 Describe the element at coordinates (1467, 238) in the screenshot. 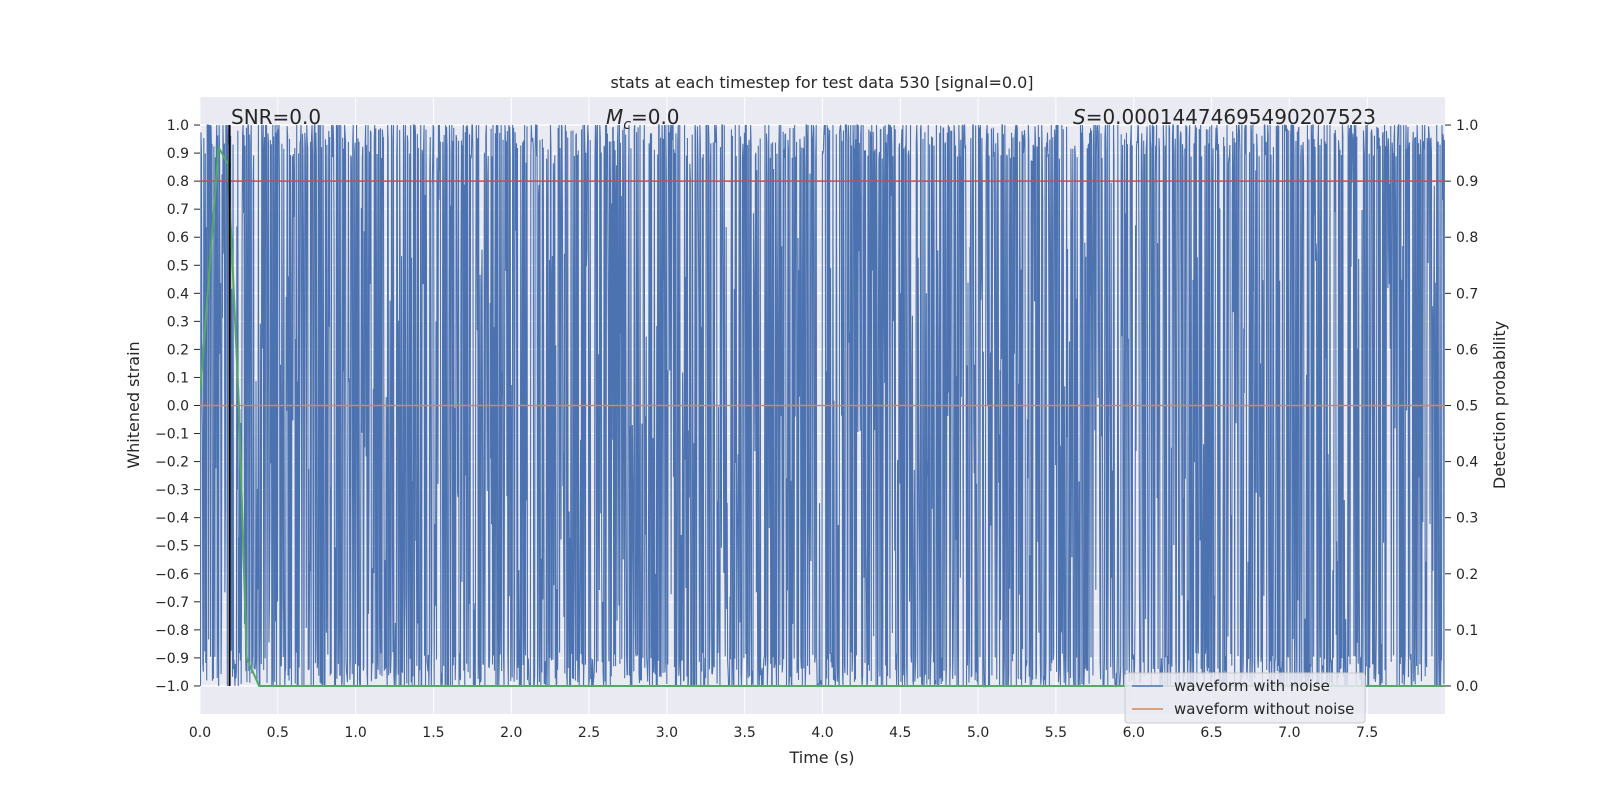

I see `right-y-tick-label: 0.8` at that location.